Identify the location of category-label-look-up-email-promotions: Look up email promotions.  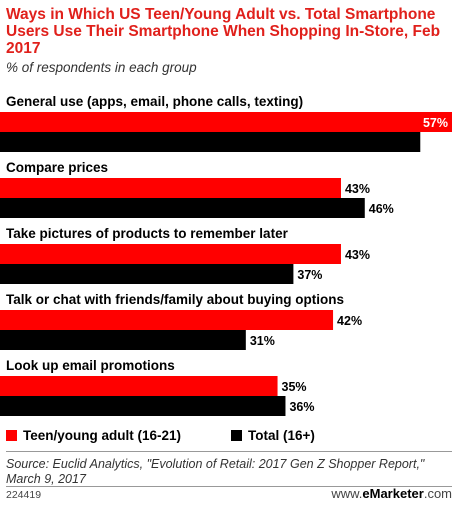
(90, 365).